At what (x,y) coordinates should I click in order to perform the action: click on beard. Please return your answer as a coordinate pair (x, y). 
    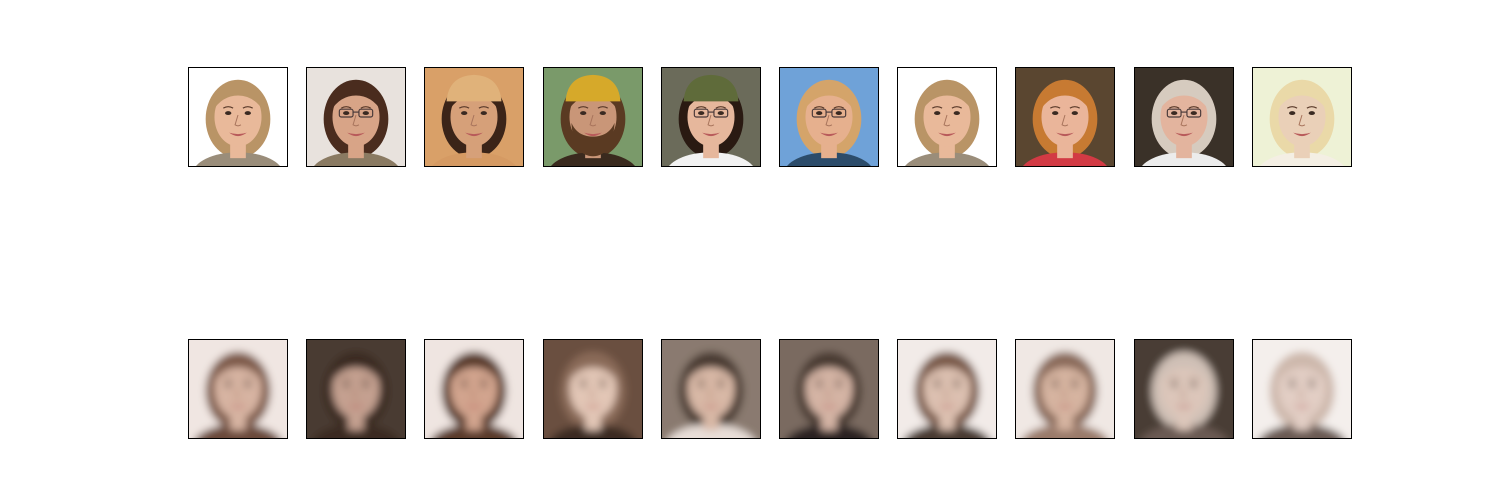
    Looking at the image, I should click on (593, 139).